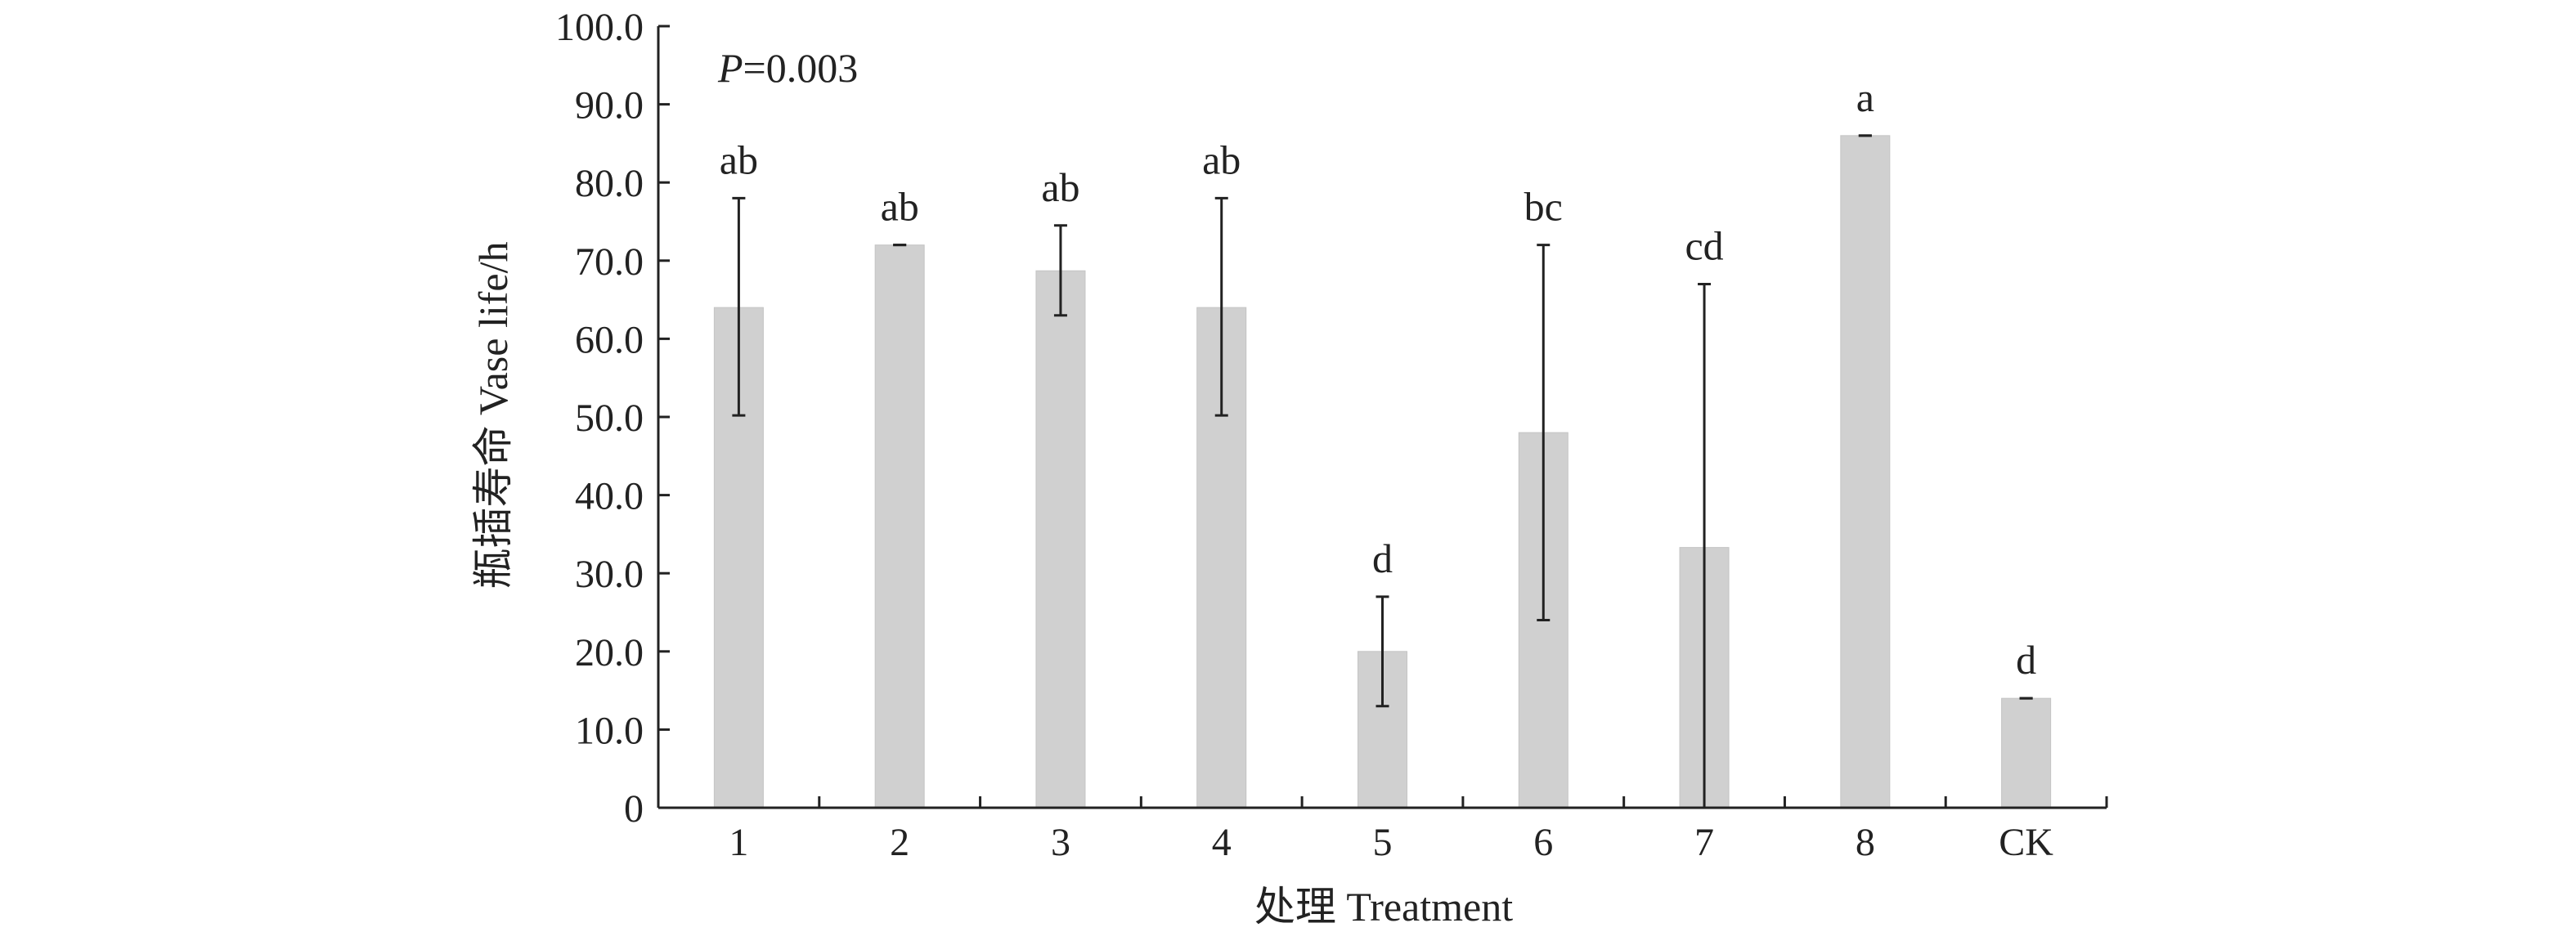 The image size is (2576, 941). Describe the element at coordinates (1866, 842) in the screenshot. I see `x-tick-label-8: 8` at that location.